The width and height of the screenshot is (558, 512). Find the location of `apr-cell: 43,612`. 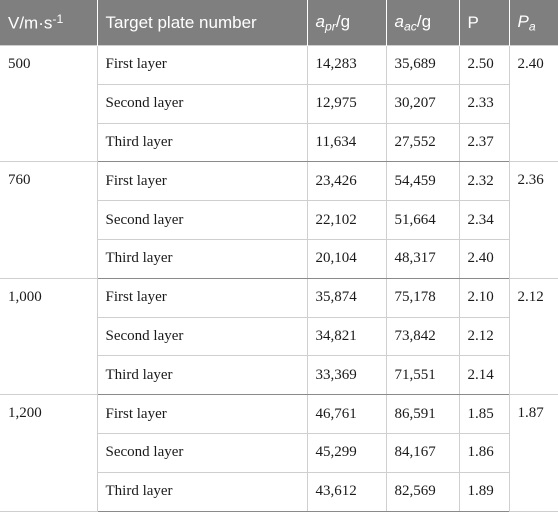

apr-cell: 43,612 is located at coordinates (346, 491).